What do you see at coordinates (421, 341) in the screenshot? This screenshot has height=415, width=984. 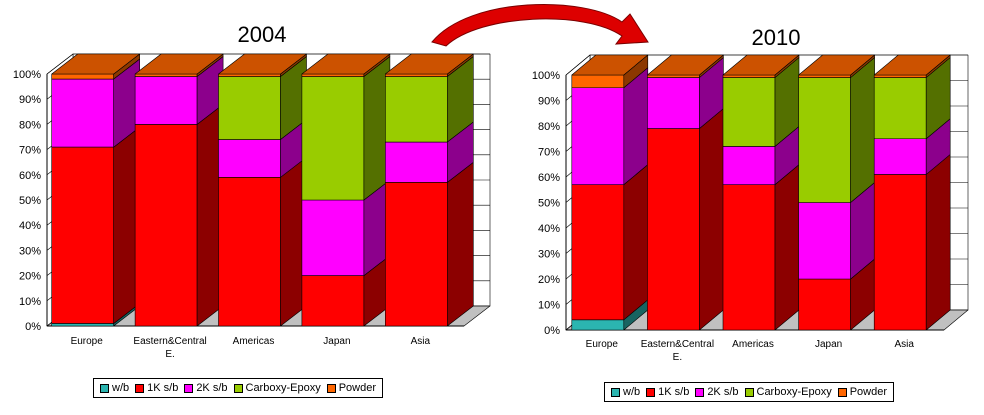 I see `x-tick-label: Asia` at bounding box center [421, 341].